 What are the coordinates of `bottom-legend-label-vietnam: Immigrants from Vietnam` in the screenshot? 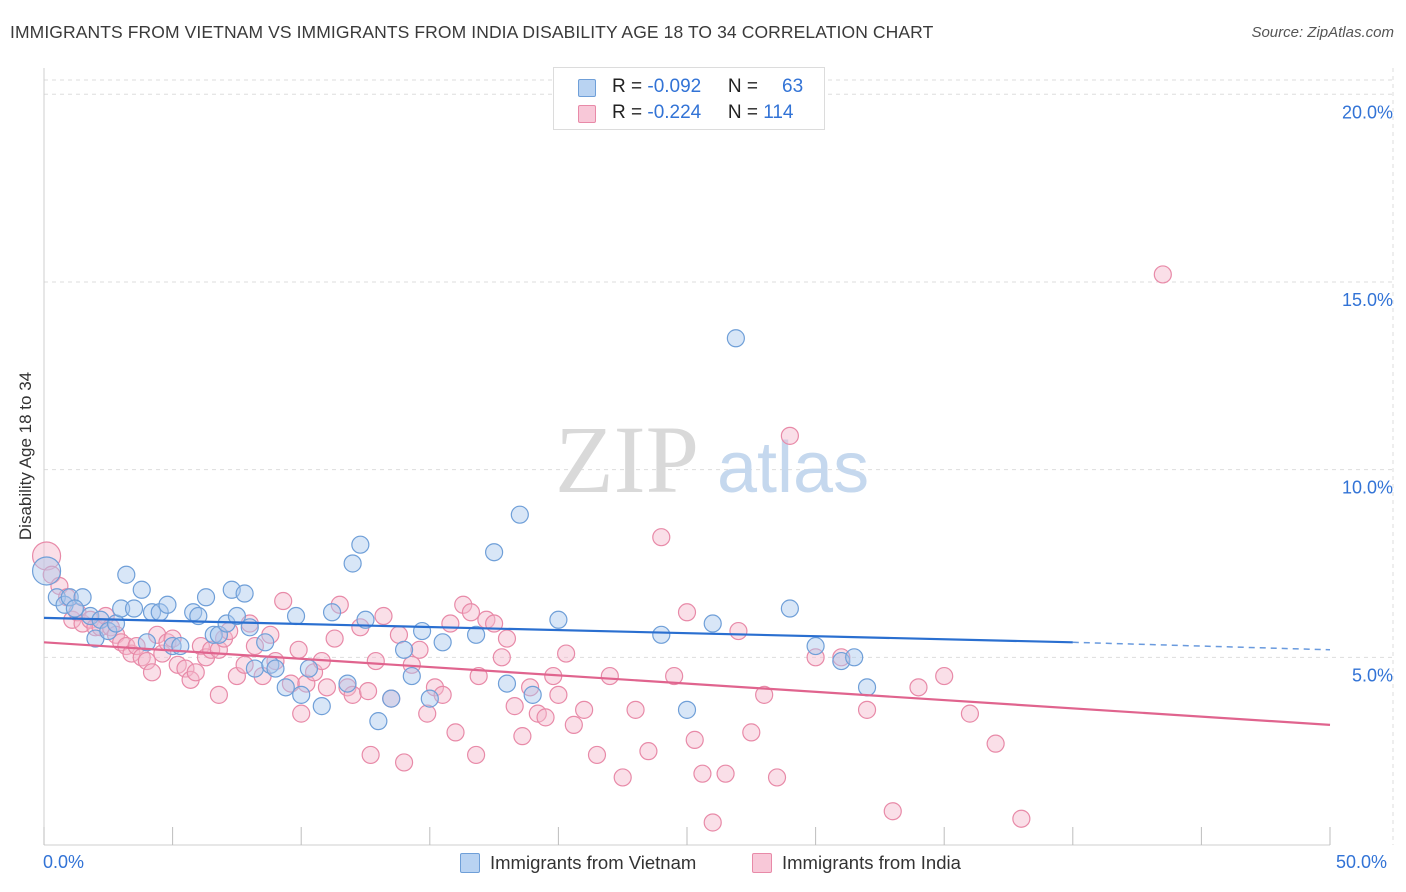 It's located at (593, 862).